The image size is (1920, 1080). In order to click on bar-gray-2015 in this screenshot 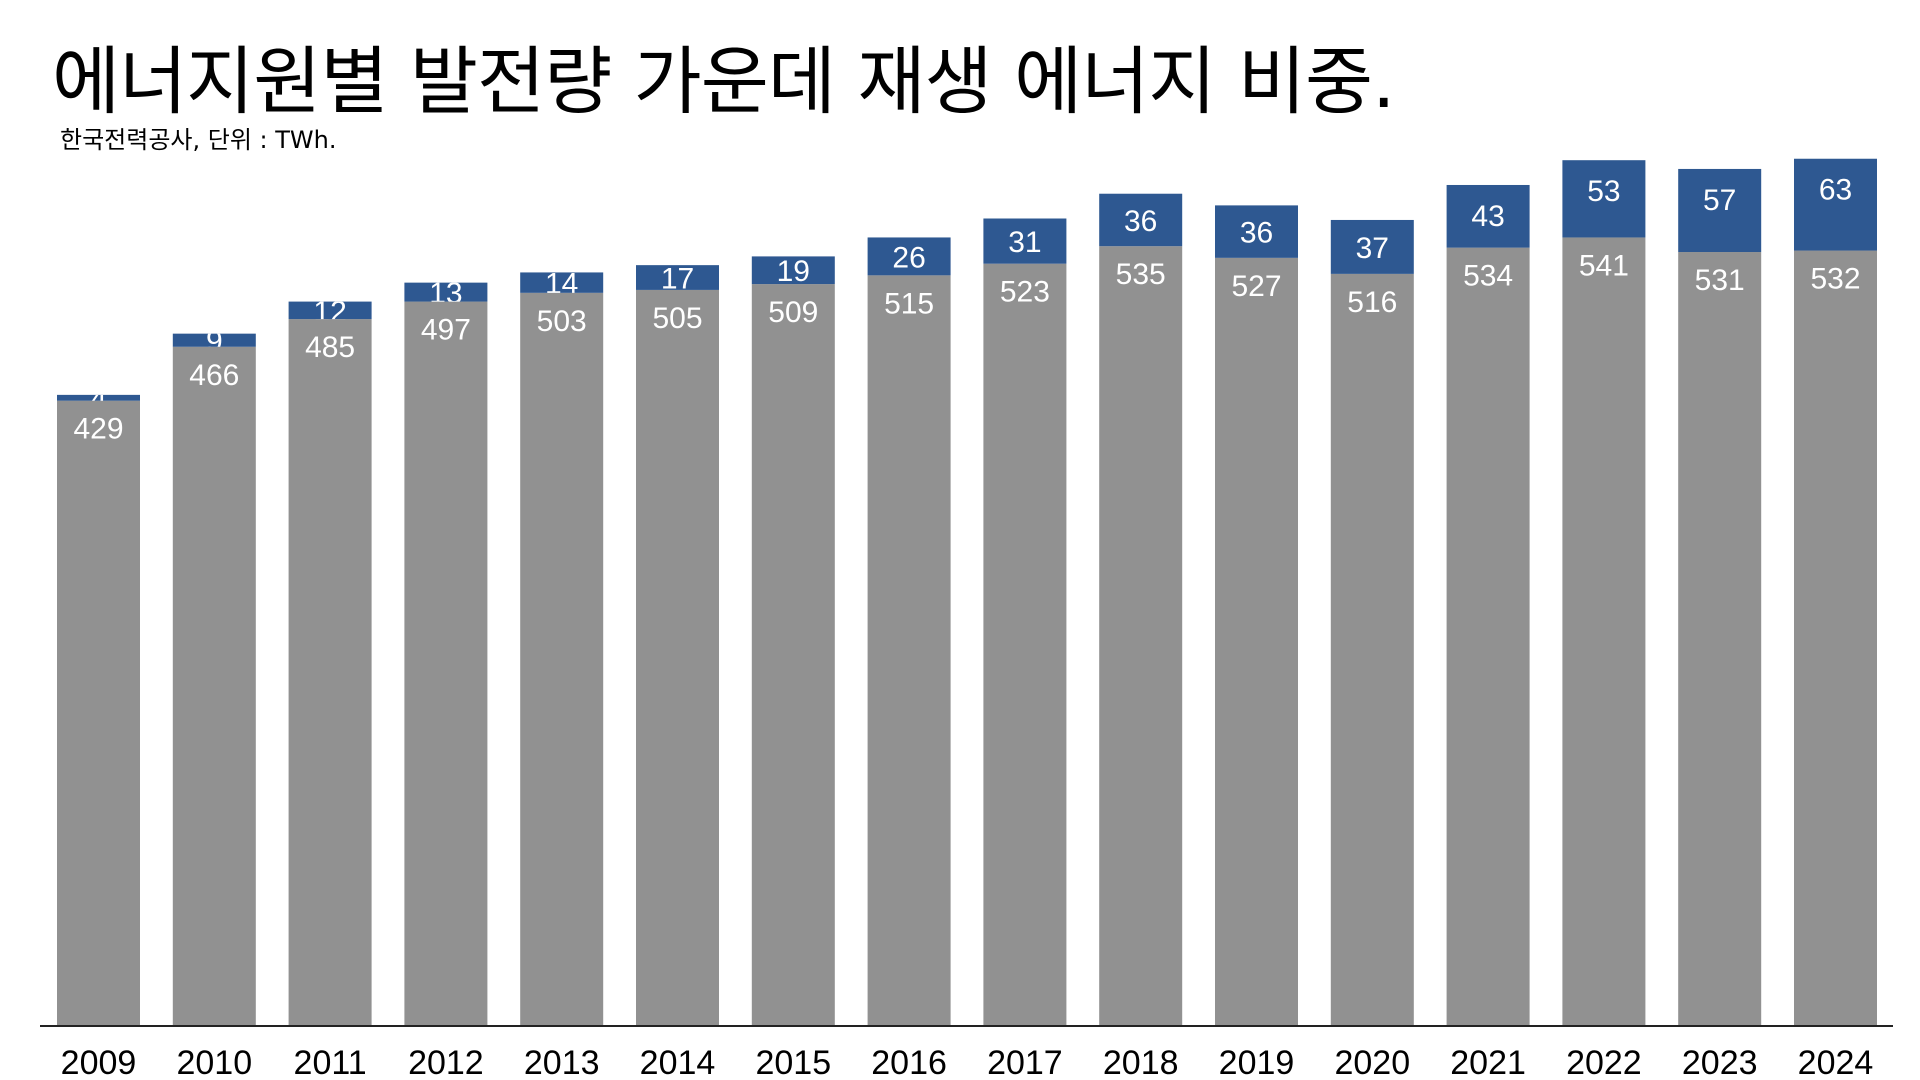, I will do `click(793, 655)`.